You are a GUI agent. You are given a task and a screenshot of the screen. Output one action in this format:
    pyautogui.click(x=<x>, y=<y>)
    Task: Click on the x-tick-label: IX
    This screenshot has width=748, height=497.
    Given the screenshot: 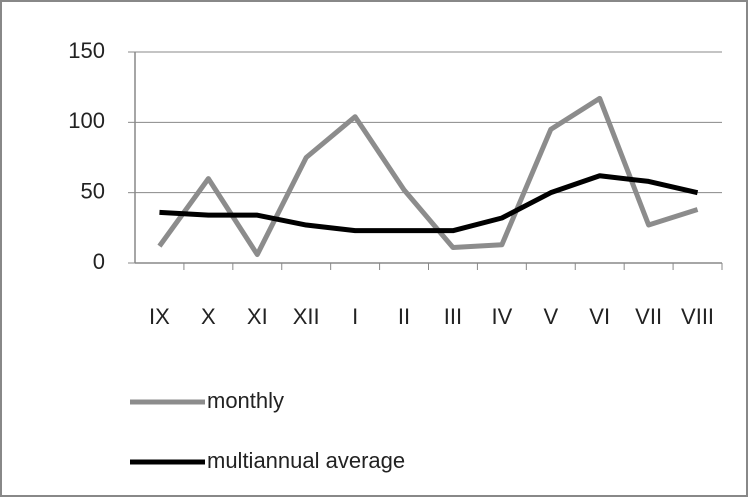 What is the action you would take?
    pyautogui.click(x=159, y=316)
    